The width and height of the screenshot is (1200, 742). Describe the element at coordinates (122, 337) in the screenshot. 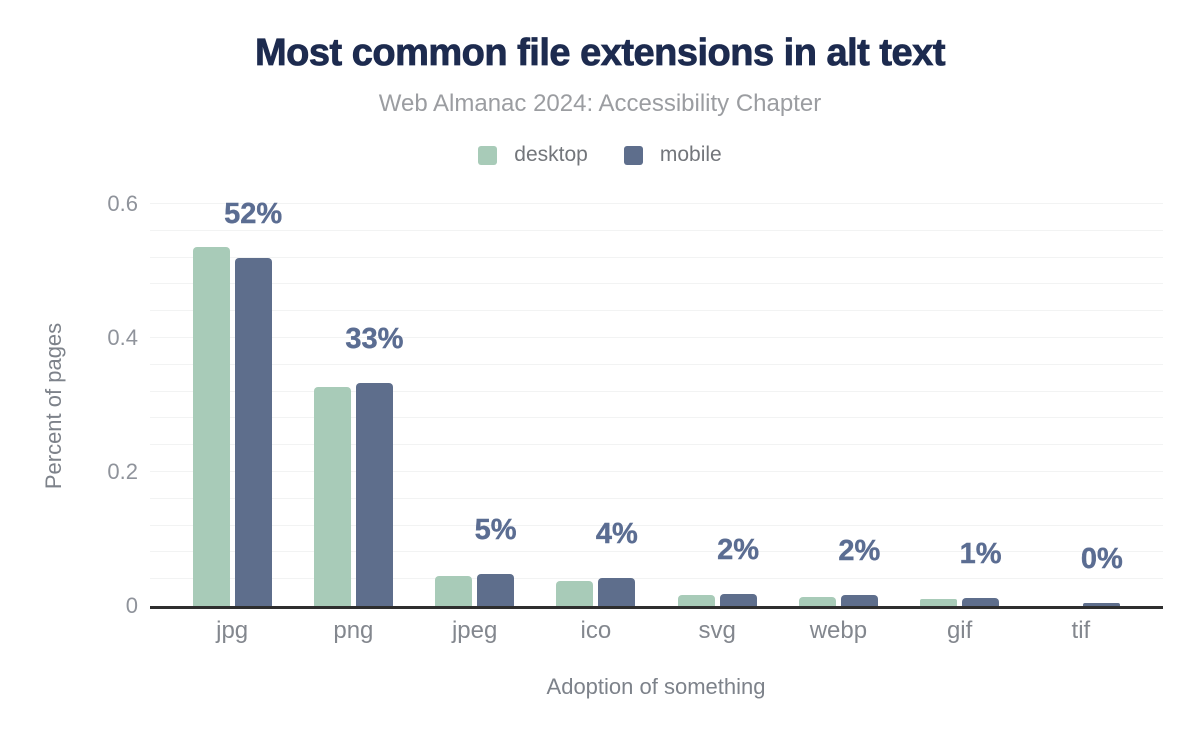

I see `y-tick-label: 0.4` at that location.